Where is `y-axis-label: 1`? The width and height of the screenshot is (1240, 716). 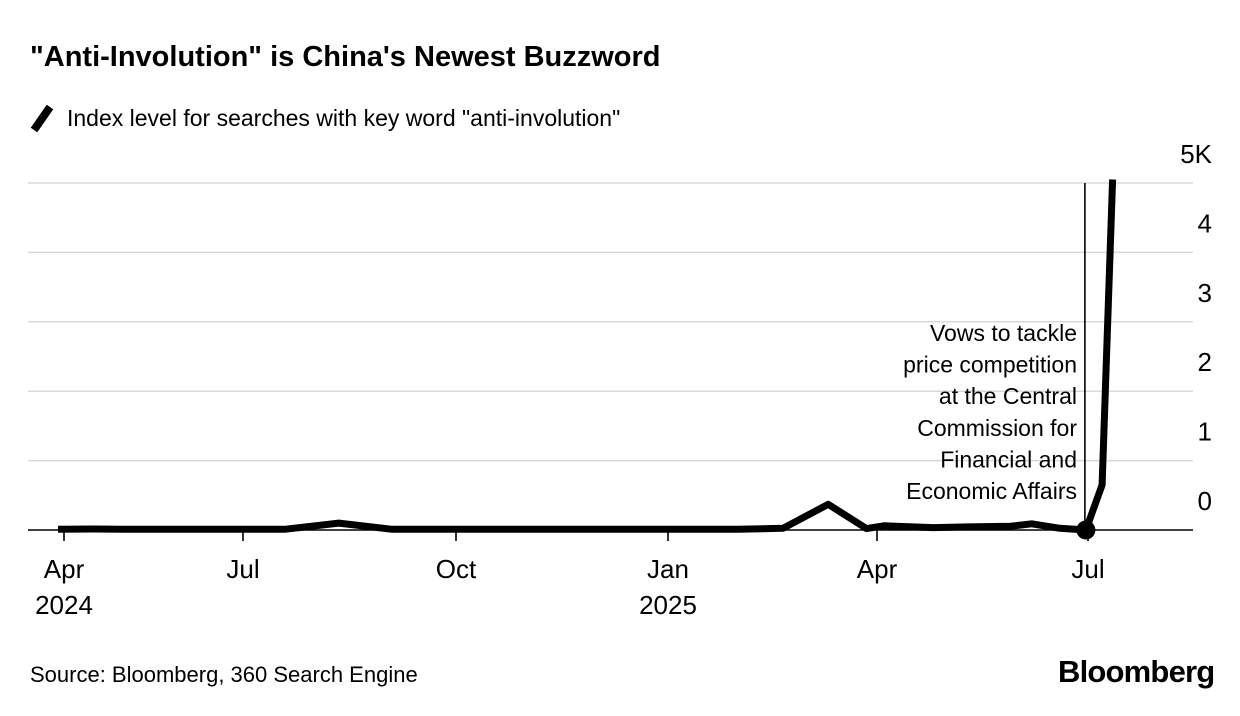 y-axis-label: 1 is located at coordinates (1205, 432).